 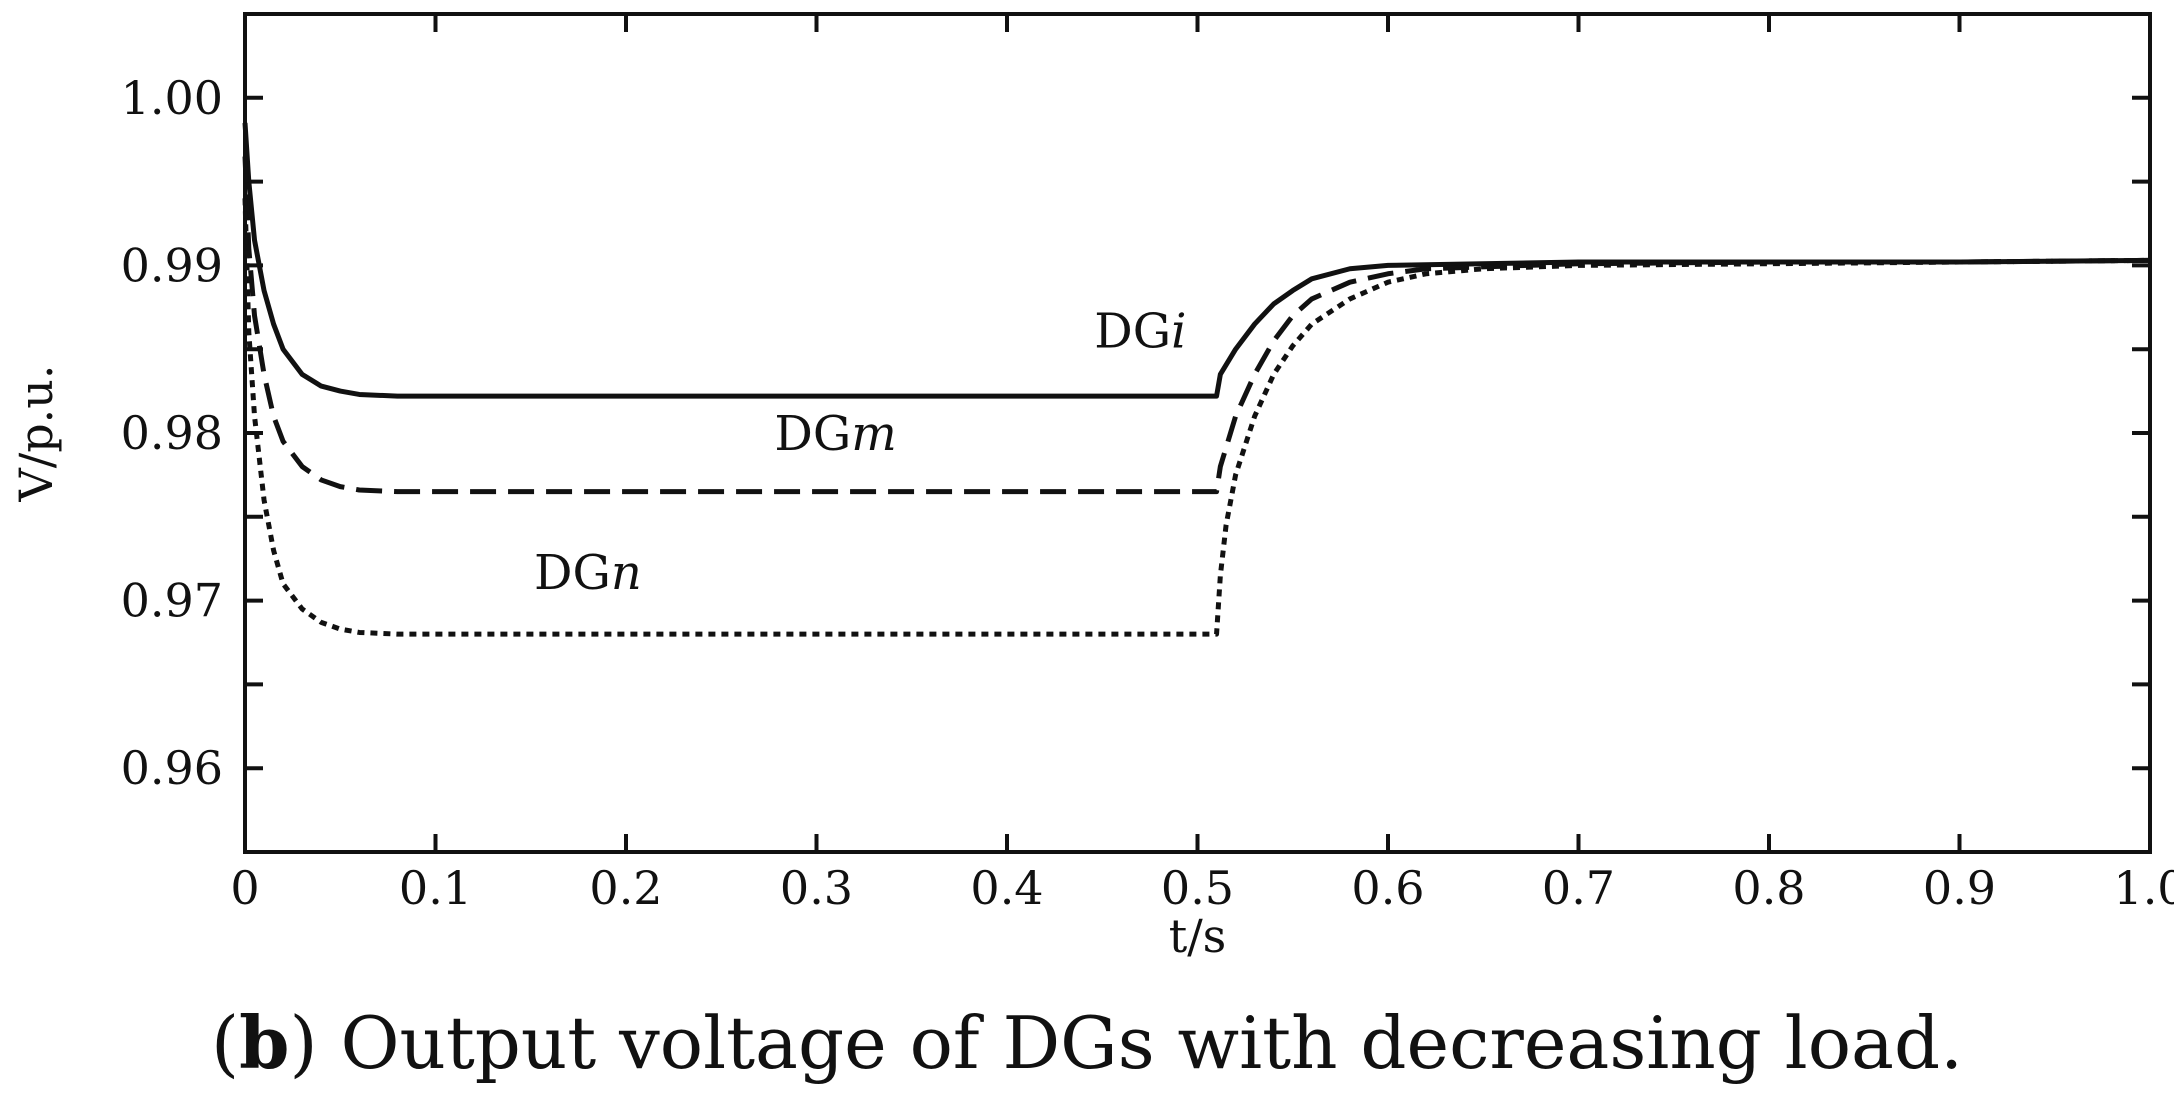 What do you see at coordinates (1197, 888) in the screenshot?
I see `x-tick-label: 0.5` at bounding box center [1197, 888].